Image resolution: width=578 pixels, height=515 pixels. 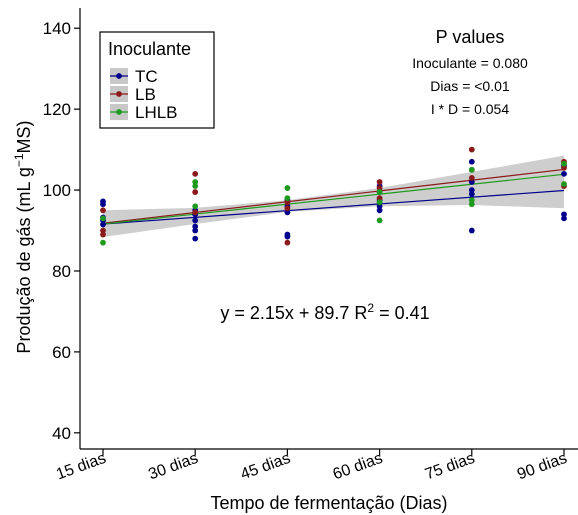 I want to click on legend-label-lb: LB, so click(x=145, y=94).